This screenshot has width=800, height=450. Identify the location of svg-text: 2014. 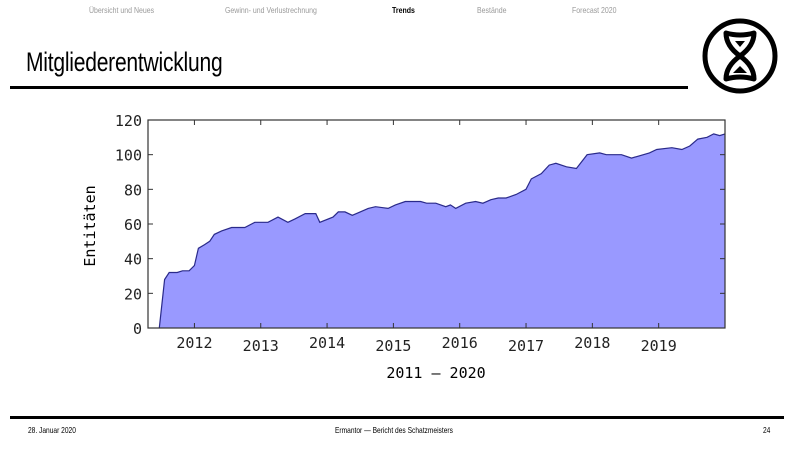
(327, 343).